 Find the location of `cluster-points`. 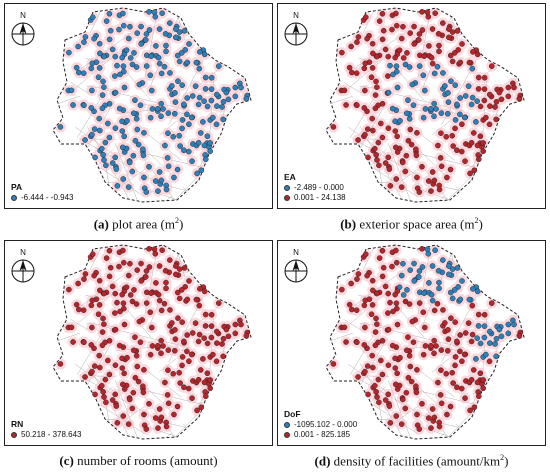

cluster-points is located at coordinates (426, 101).